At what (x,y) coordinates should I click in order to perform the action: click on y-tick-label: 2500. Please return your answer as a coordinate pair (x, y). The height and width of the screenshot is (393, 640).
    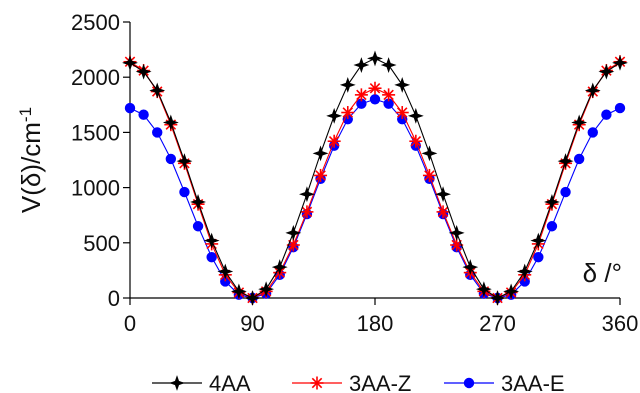
    Looking at the image, I should click on (95, 22).